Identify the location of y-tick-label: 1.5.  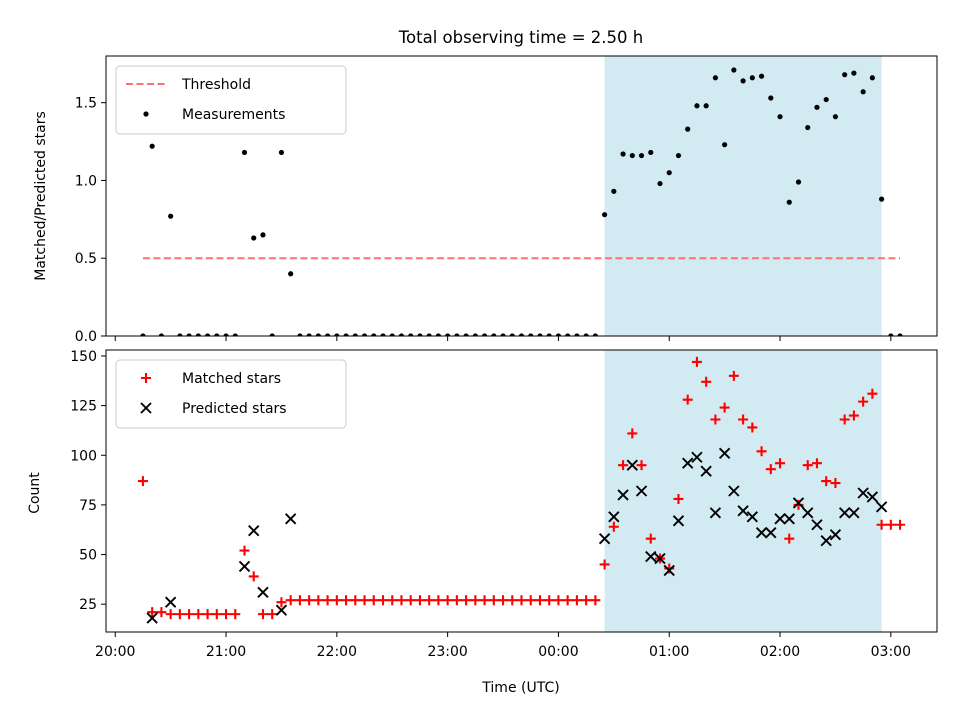
(86, 104).